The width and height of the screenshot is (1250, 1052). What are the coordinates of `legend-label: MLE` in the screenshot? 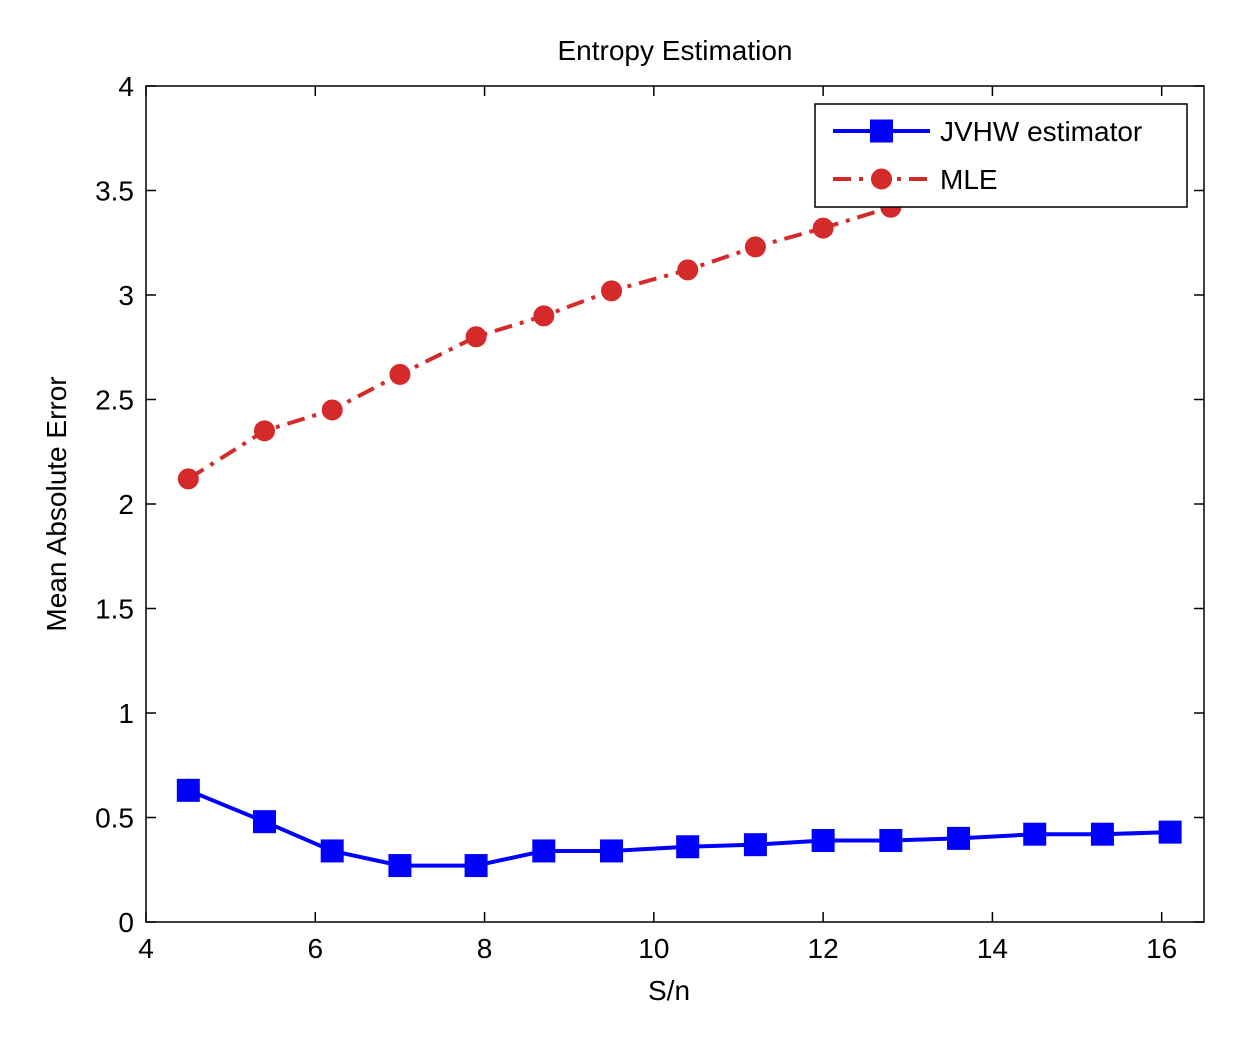 It's located at (969, 179).